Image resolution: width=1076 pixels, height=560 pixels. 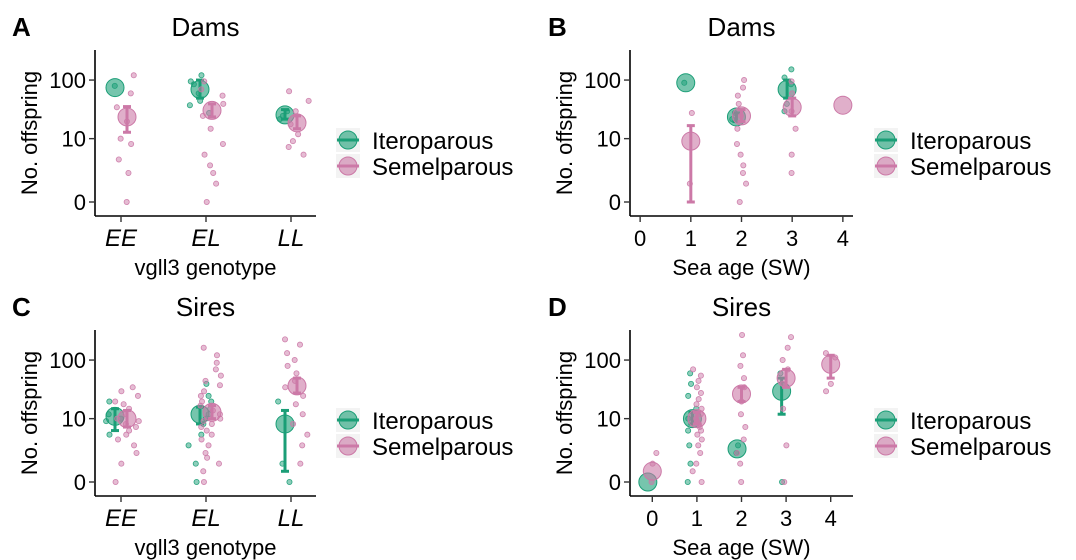 What do you see at coordinates (206, 267) in the screenshot?
I see `x-axis-title: vgll3 genotype` at bounding box center [206, 267].